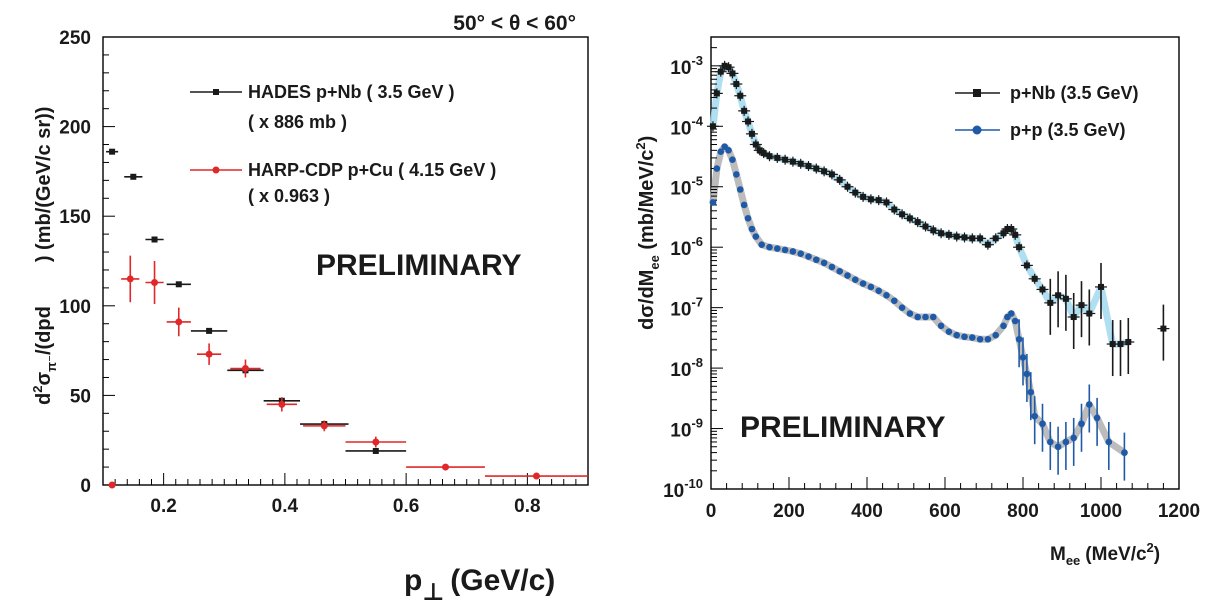  I want to click on legend-harp-marker, so click(216, 170).